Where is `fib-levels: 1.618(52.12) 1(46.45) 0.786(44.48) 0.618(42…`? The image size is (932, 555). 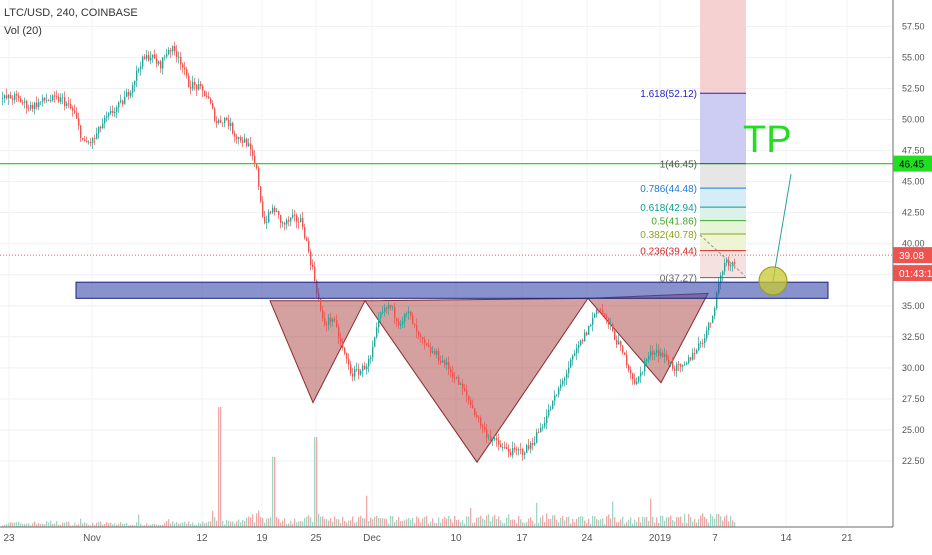
fib-levels: 1.618(52.12) 1(46.45) 0.786(44.48) 0.618(42… is located at coordinates (693, 187).